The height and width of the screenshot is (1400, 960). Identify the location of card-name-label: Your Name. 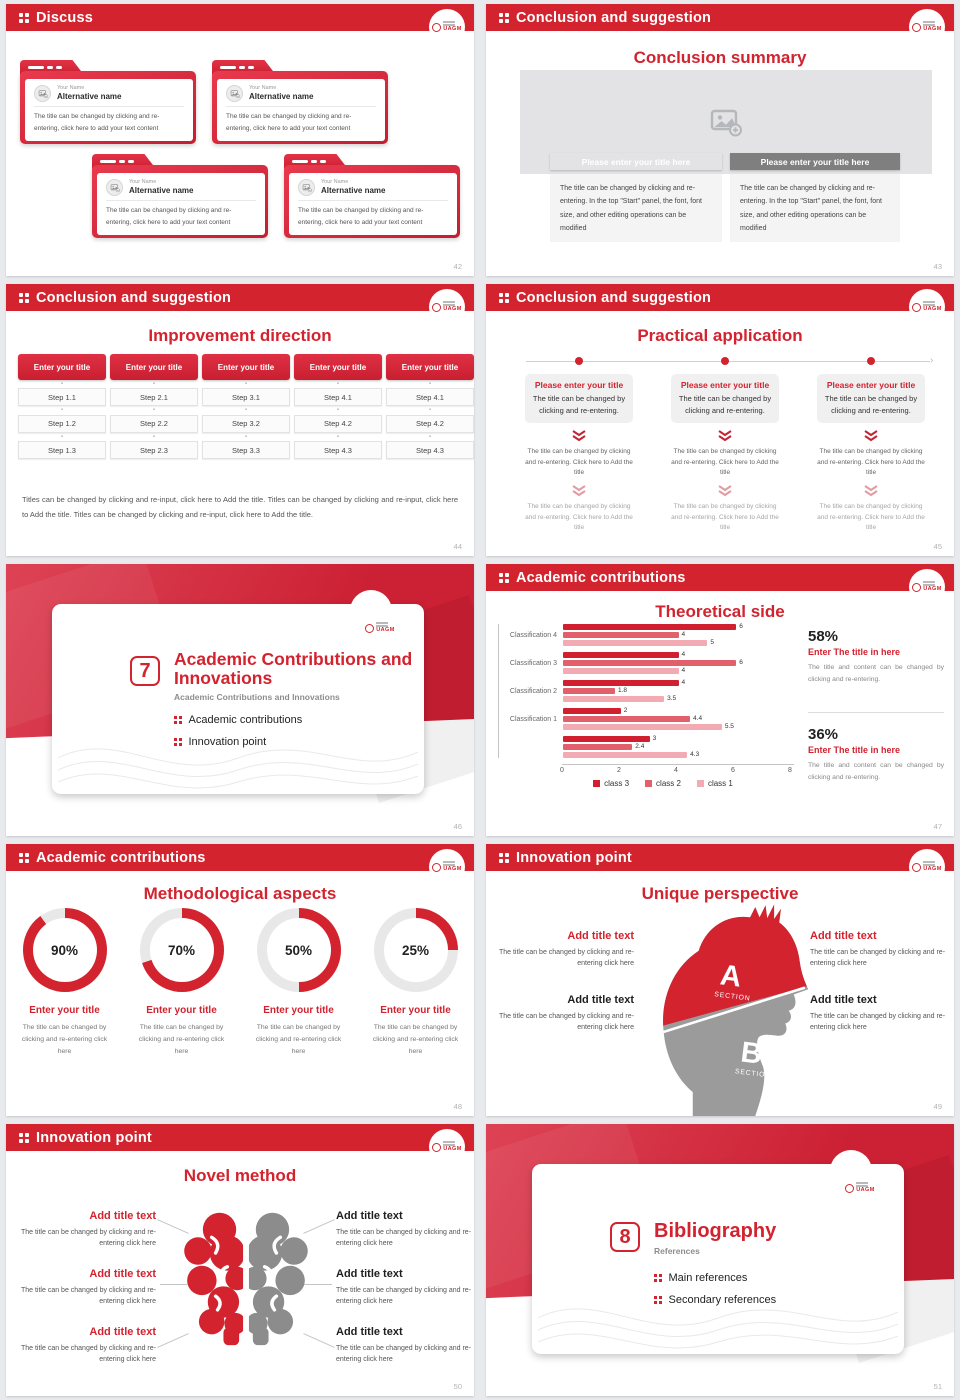
(71, 88).